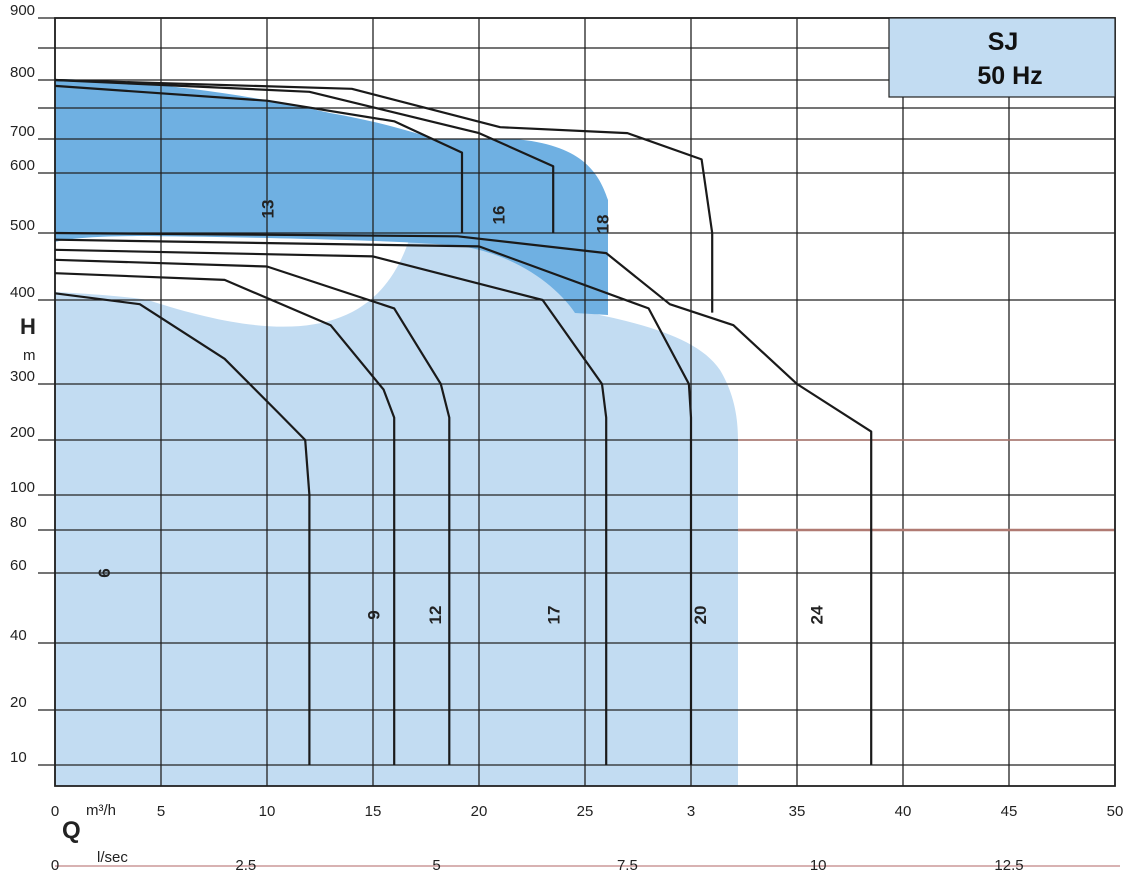 The image size is (1133, 877). Describe the element at coordinates (55, 811) in the screenshot. I see `x-tick-label: 0` at that location.